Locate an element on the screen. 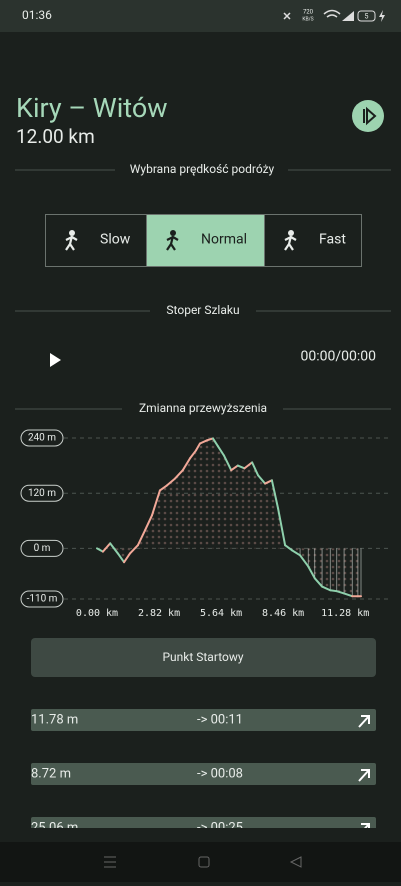  icon-battery is located at coordinates (366, 16).